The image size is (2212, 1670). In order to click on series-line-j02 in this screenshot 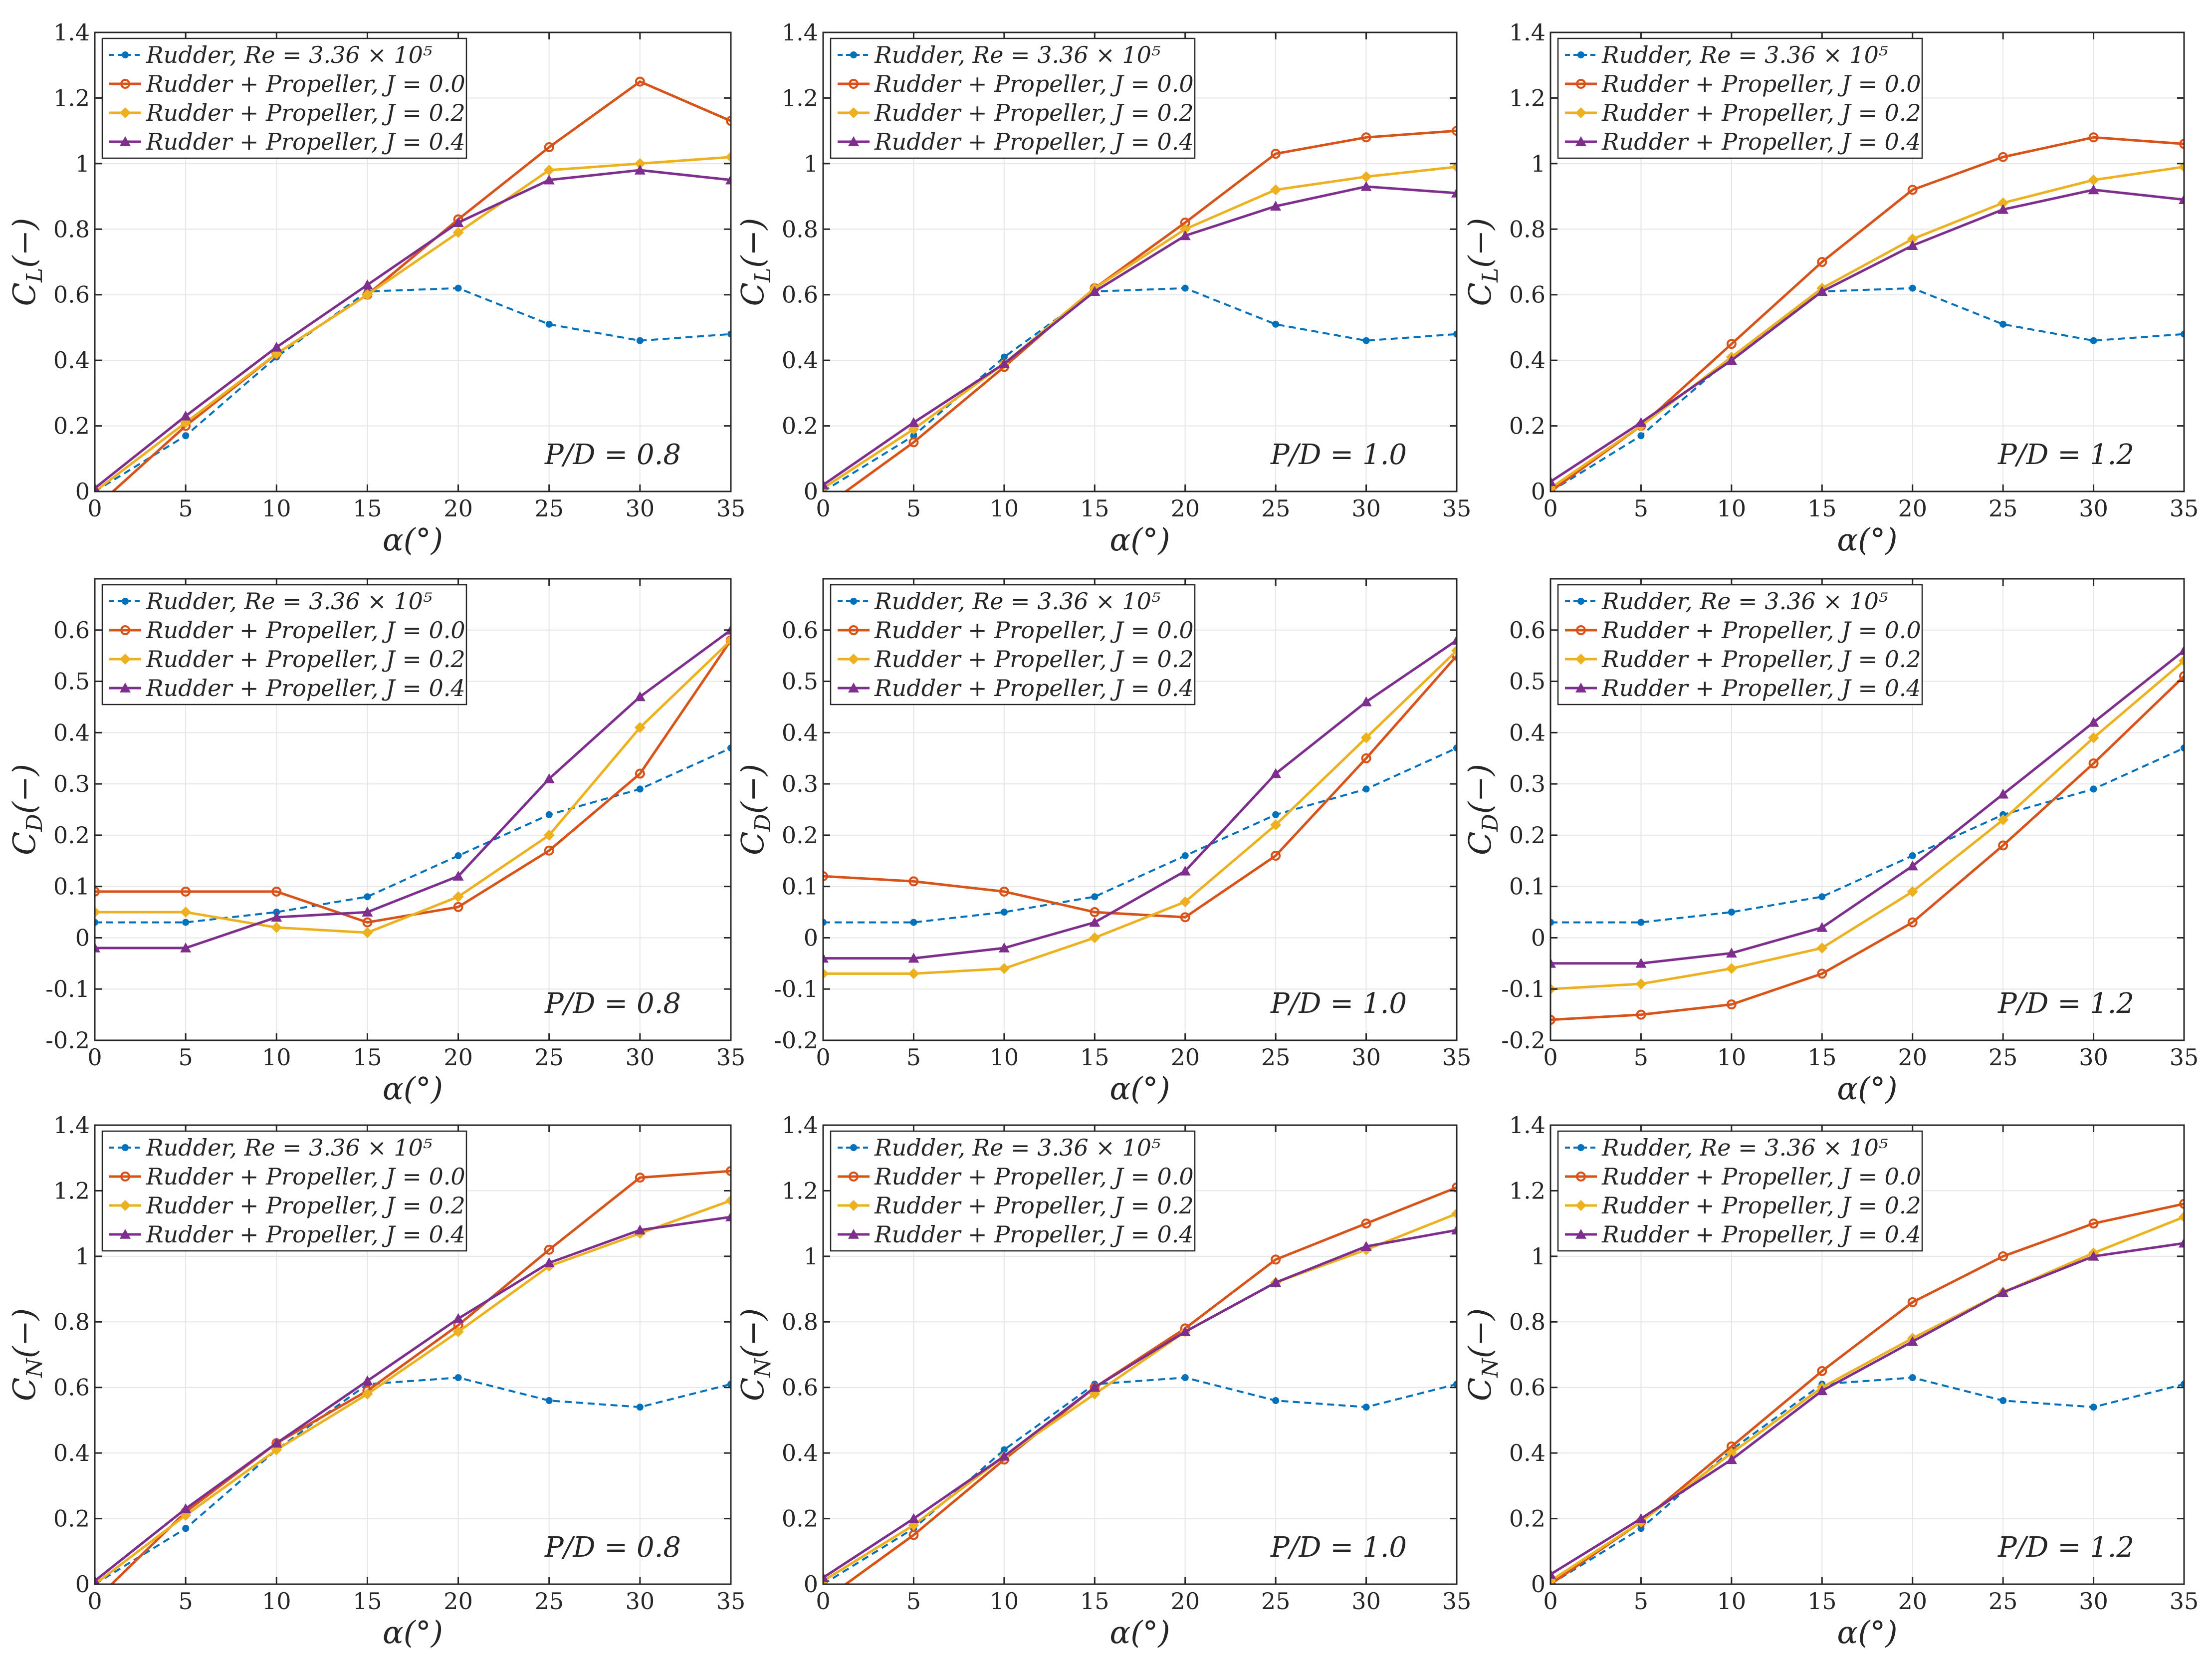, I will do `click(1867, 1399)`.